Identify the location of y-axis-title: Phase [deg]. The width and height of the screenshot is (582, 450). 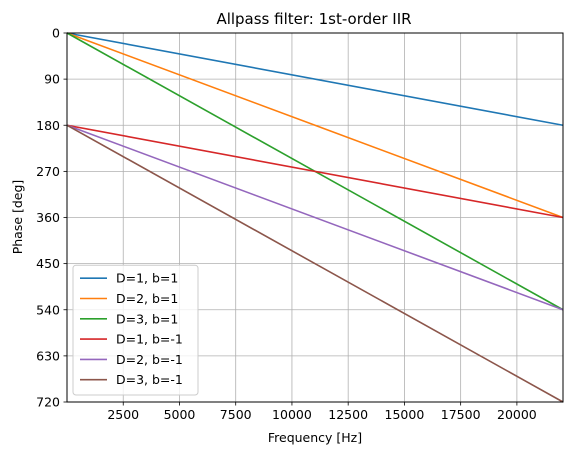
(17, 217).